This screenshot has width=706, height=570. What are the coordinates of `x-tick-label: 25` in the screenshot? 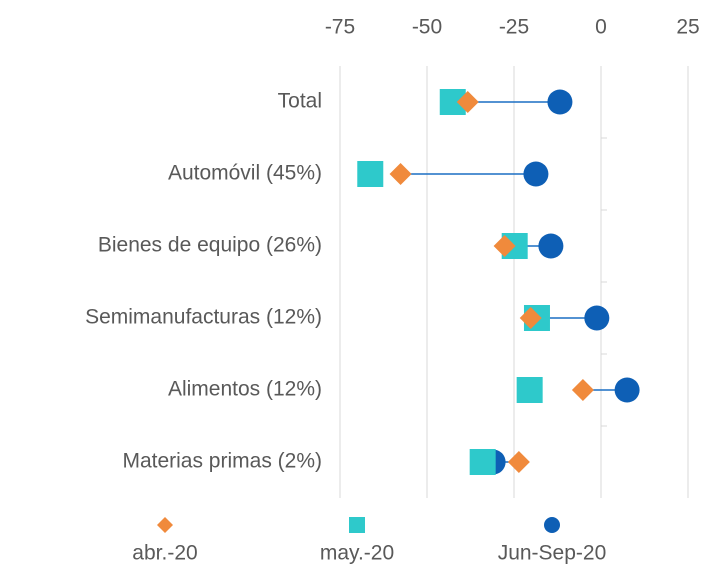 It's located at (687, 27).